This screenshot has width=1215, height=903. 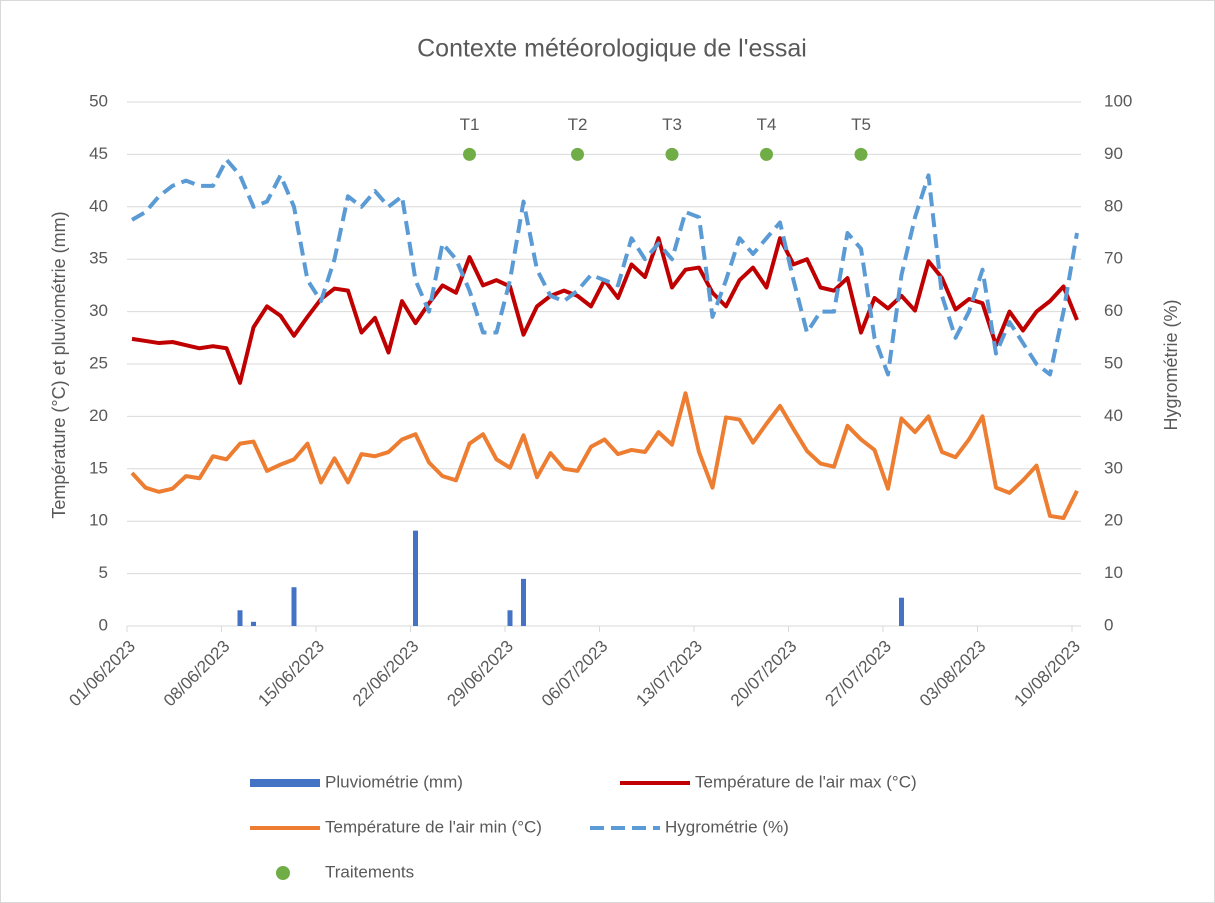 What do you see at coordinates (1108, 624) in the screenshot?
I see `y2-tick-label: 0` at bounding box center [1108, 624].